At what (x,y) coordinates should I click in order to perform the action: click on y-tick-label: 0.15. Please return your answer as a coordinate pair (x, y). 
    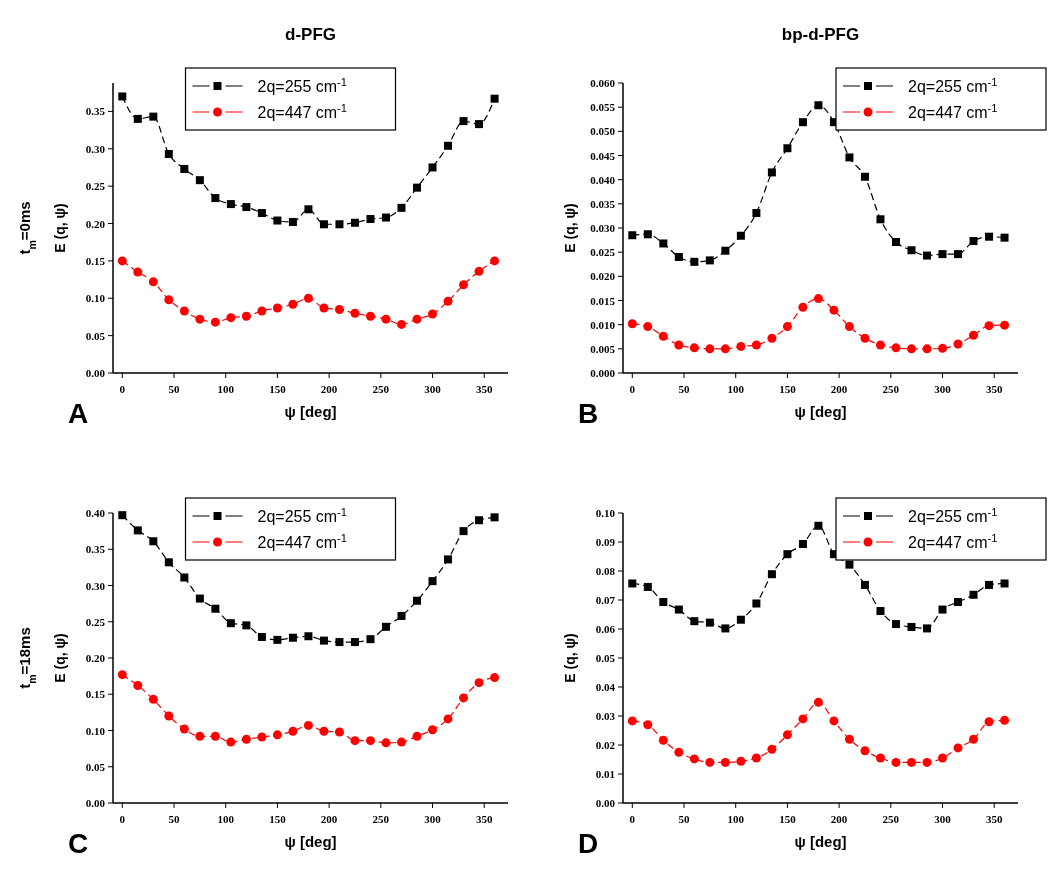
    Looking at the image, I should click on (95, 260).